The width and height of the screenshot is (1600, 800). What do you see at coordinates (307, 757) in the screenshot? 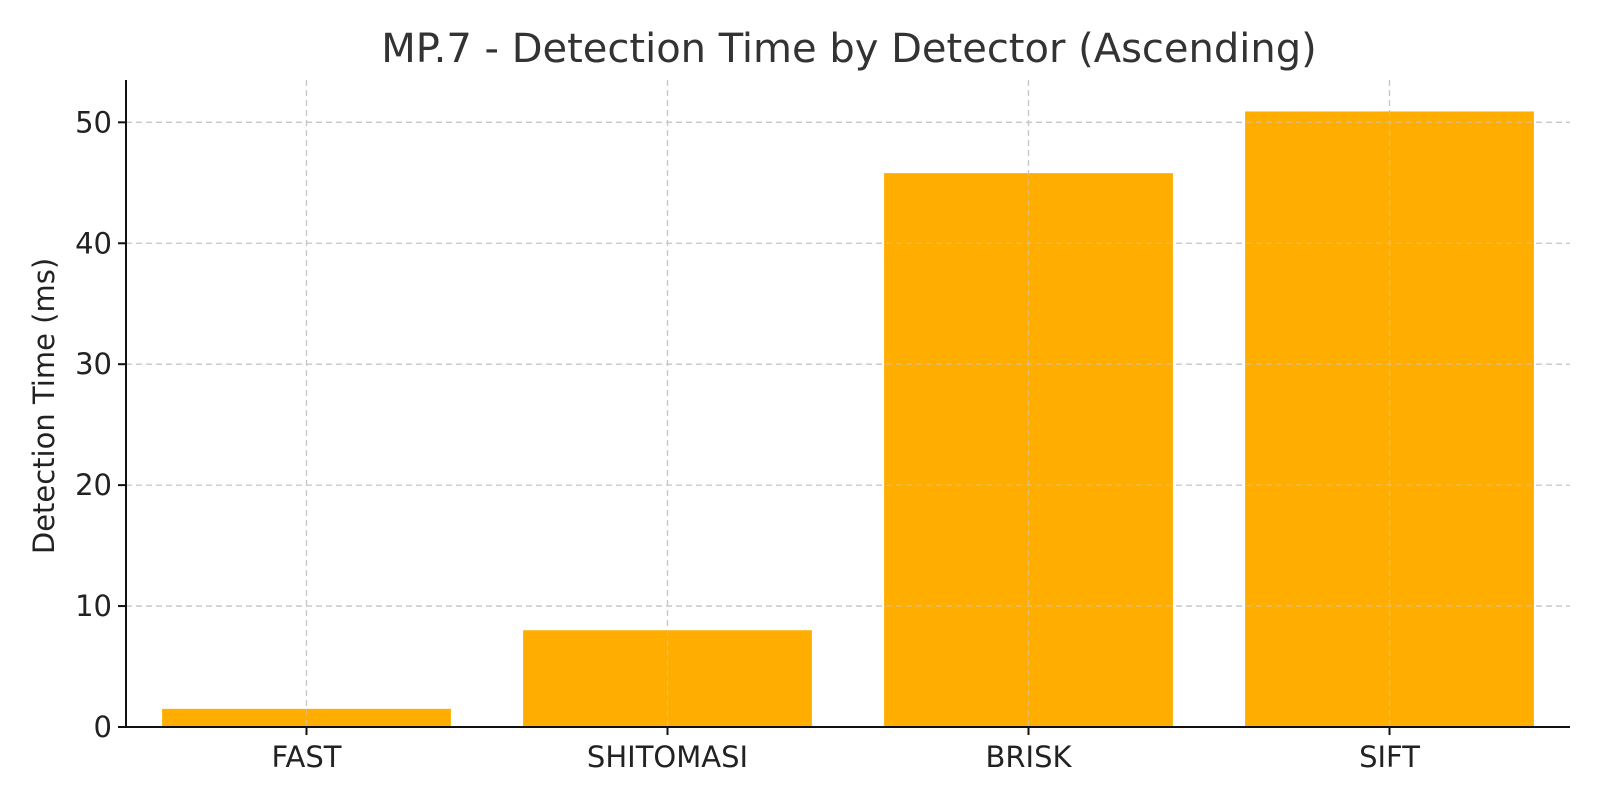
I see `x-tick-label: FAST` at bounding box center [307, 757].